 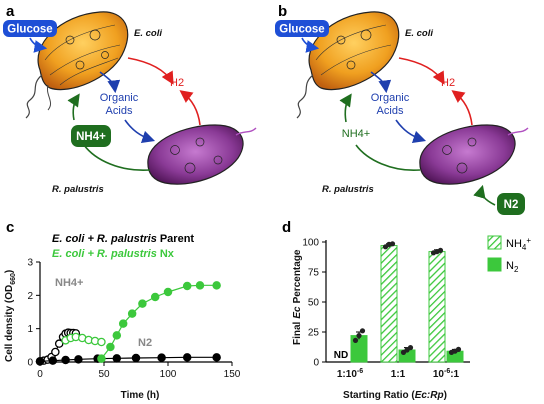 I want to click on glucose-arrow, so click(x=38, y=45).